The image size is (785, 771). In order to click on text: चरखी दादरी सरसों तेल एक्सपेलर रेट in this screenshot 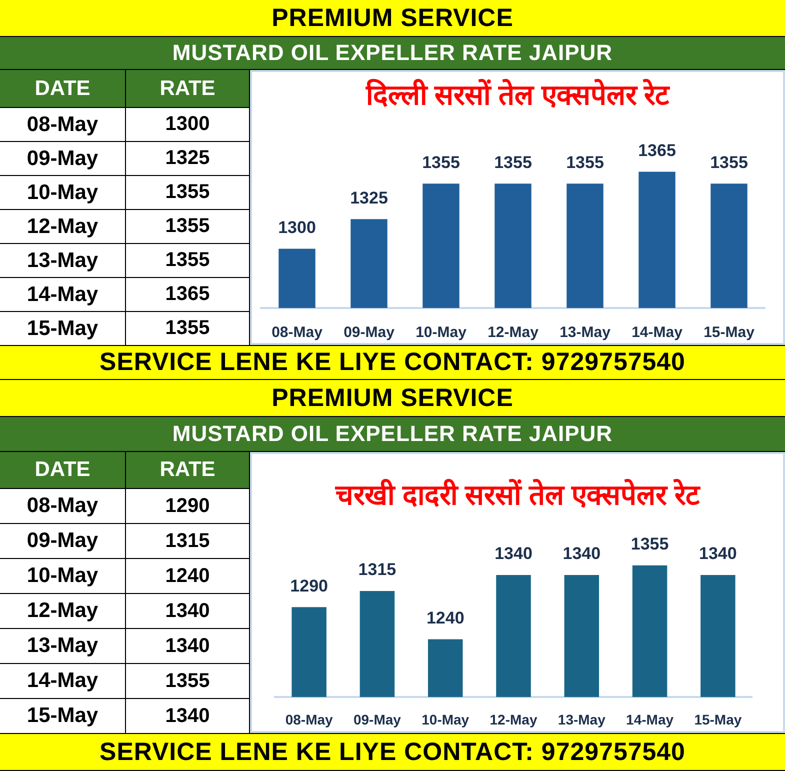, I will do `click(517, 494)`.